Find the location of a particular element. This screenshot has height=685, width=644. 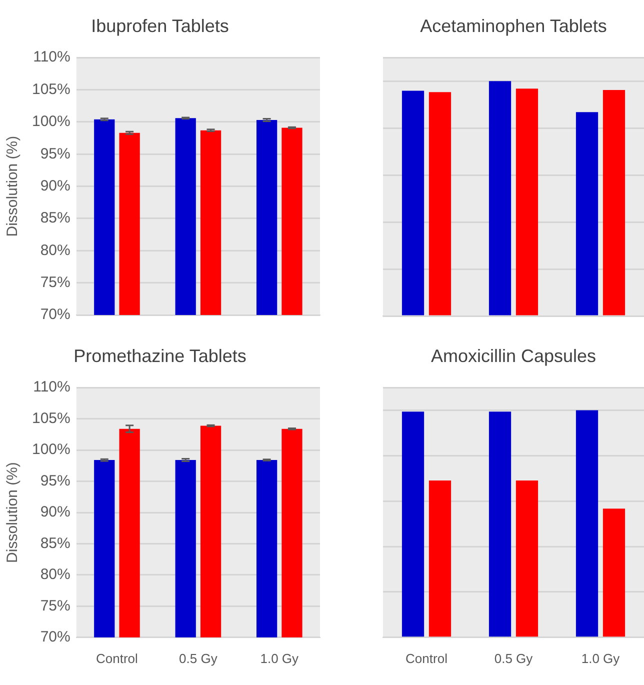

chart-title: Promethazine Tablets is located at coordinates (160, 356).